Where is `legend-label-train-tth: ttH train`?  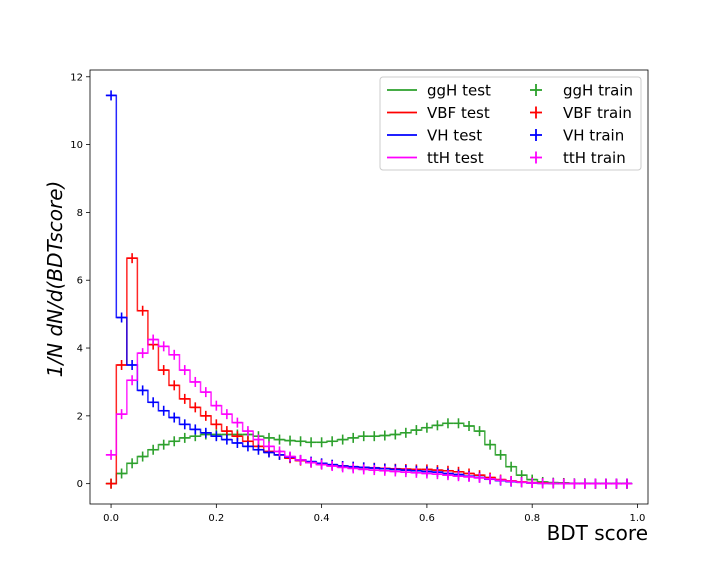
legend-label-train-tth: ttH train is located at coordinates (594, 158).